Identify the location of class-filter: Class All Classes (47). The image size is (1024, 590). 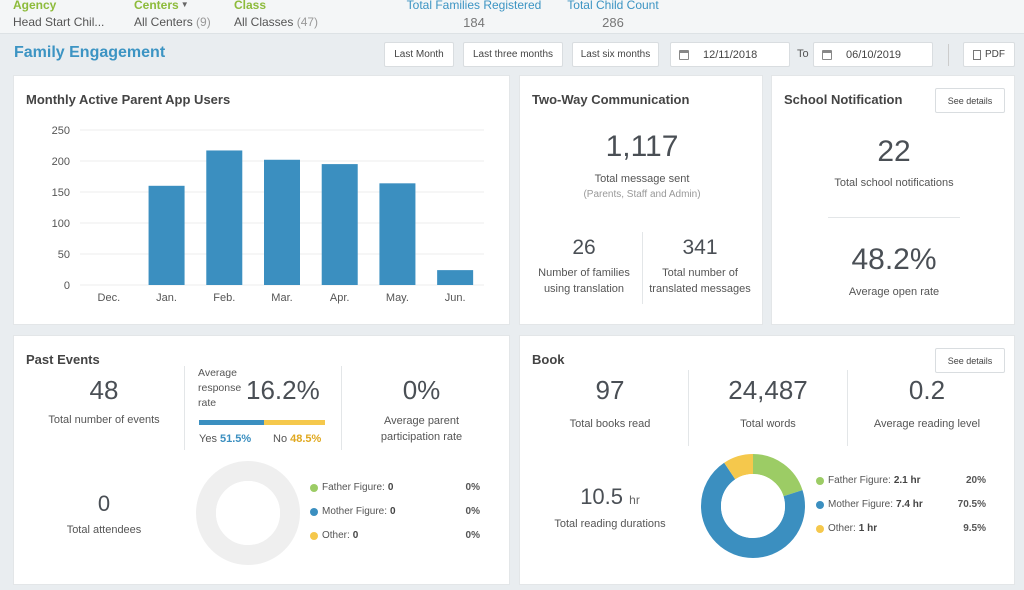
(276, 15).